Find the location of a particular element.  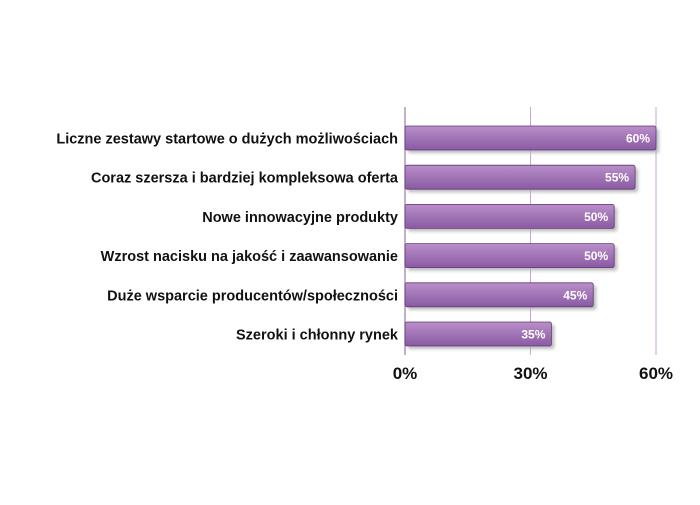

category-label: Nowe innowacyjne produkty is located at coordinates (300, 218).